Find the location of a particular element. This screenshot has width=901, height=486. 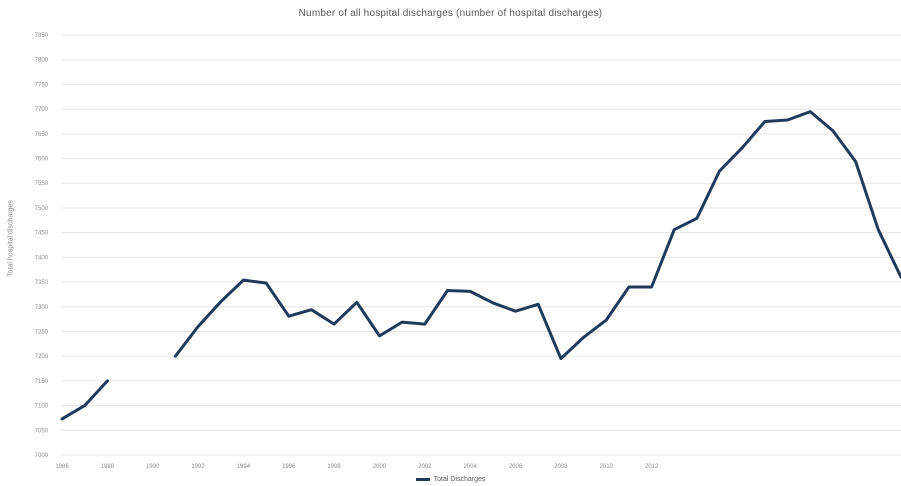

y-tick-label: 7100 is located at coordinates (42, 407).